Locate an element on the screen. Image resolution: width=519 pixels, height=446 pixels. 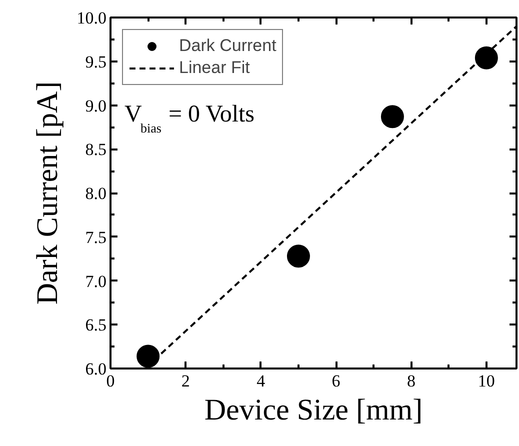
x-tick-label: 4 is located at coordinates (261, 381).